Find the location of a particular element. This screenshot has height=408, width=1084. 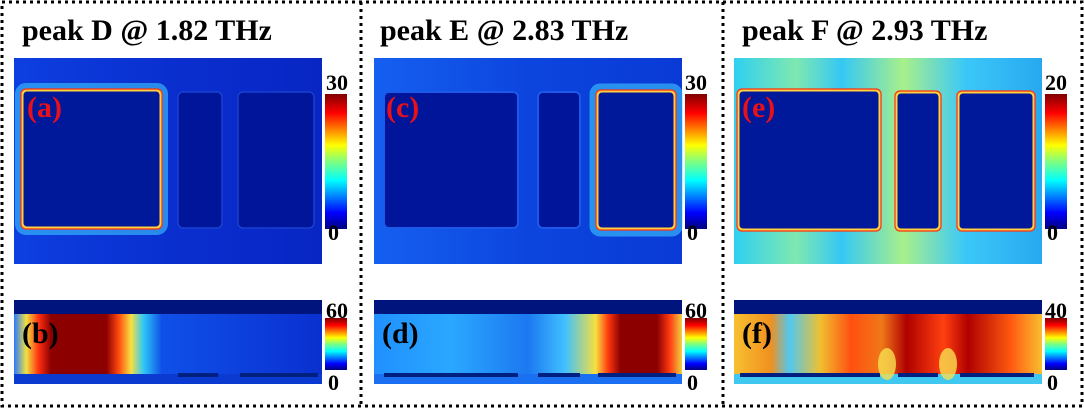

colorbar-top: 20 0 is located at coordinates (1056, 157).